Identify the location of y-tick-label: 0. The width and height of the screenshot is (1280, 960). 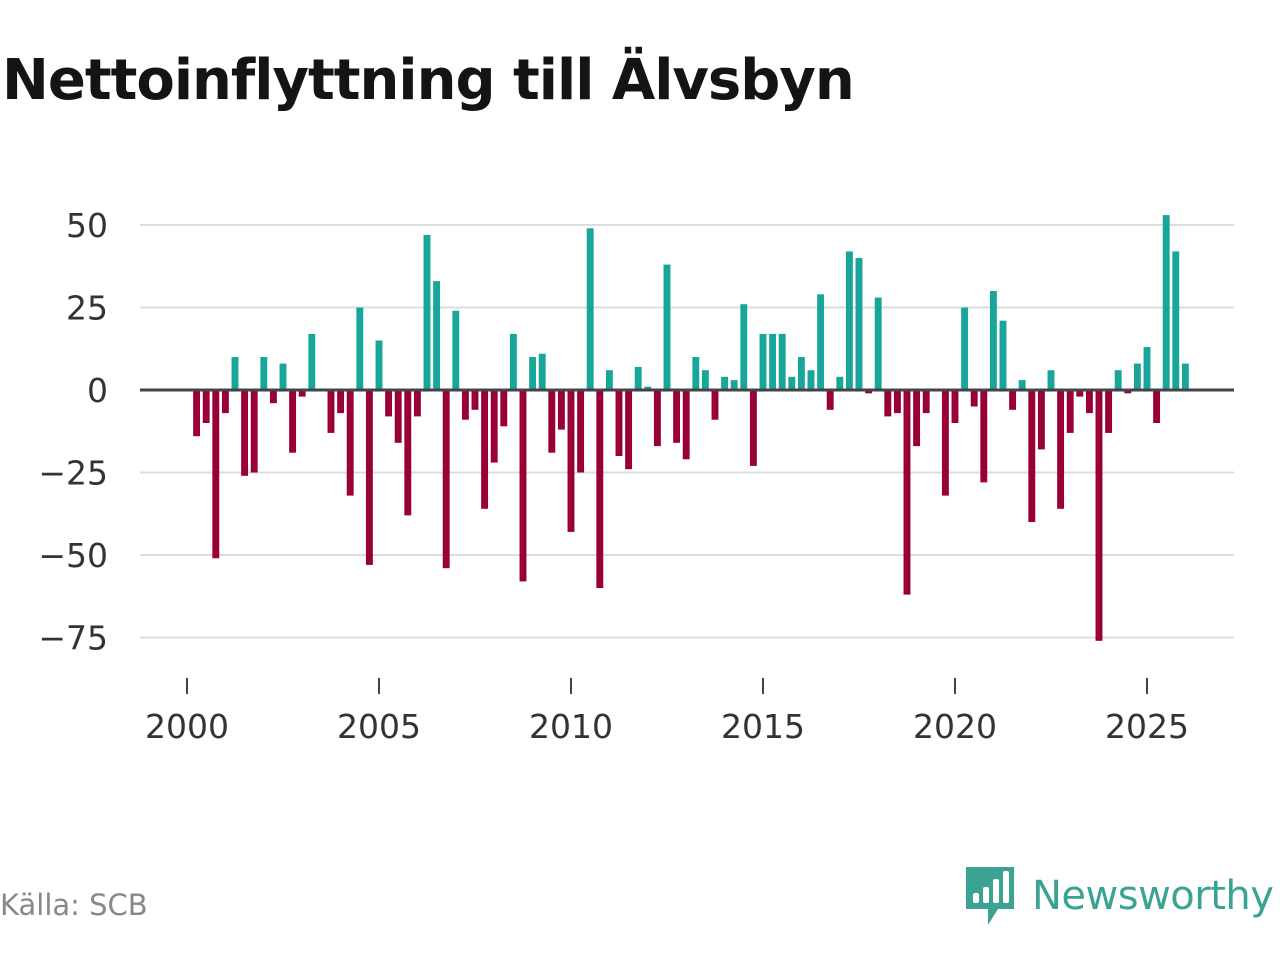
(97, 390).